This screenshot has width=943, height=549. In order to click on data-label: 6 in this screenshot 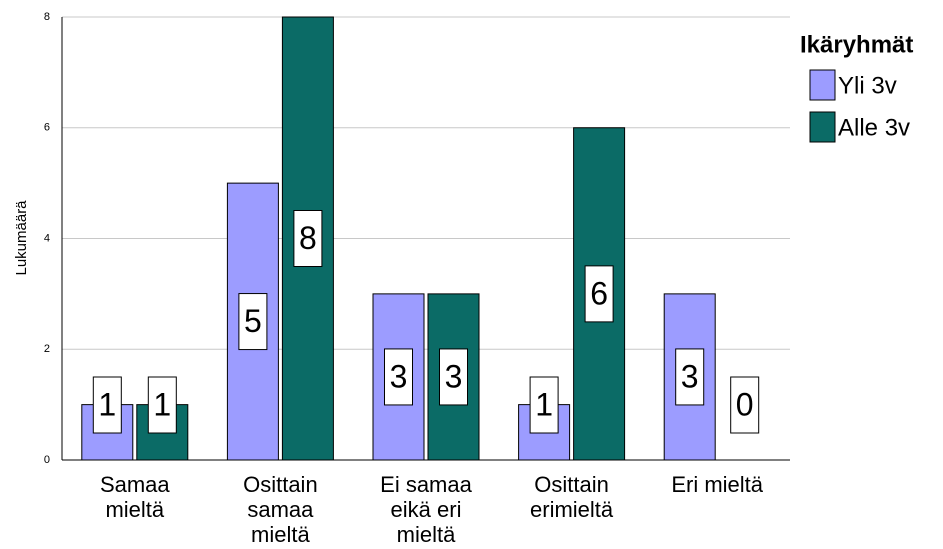, I will do `click(599, 293)`.